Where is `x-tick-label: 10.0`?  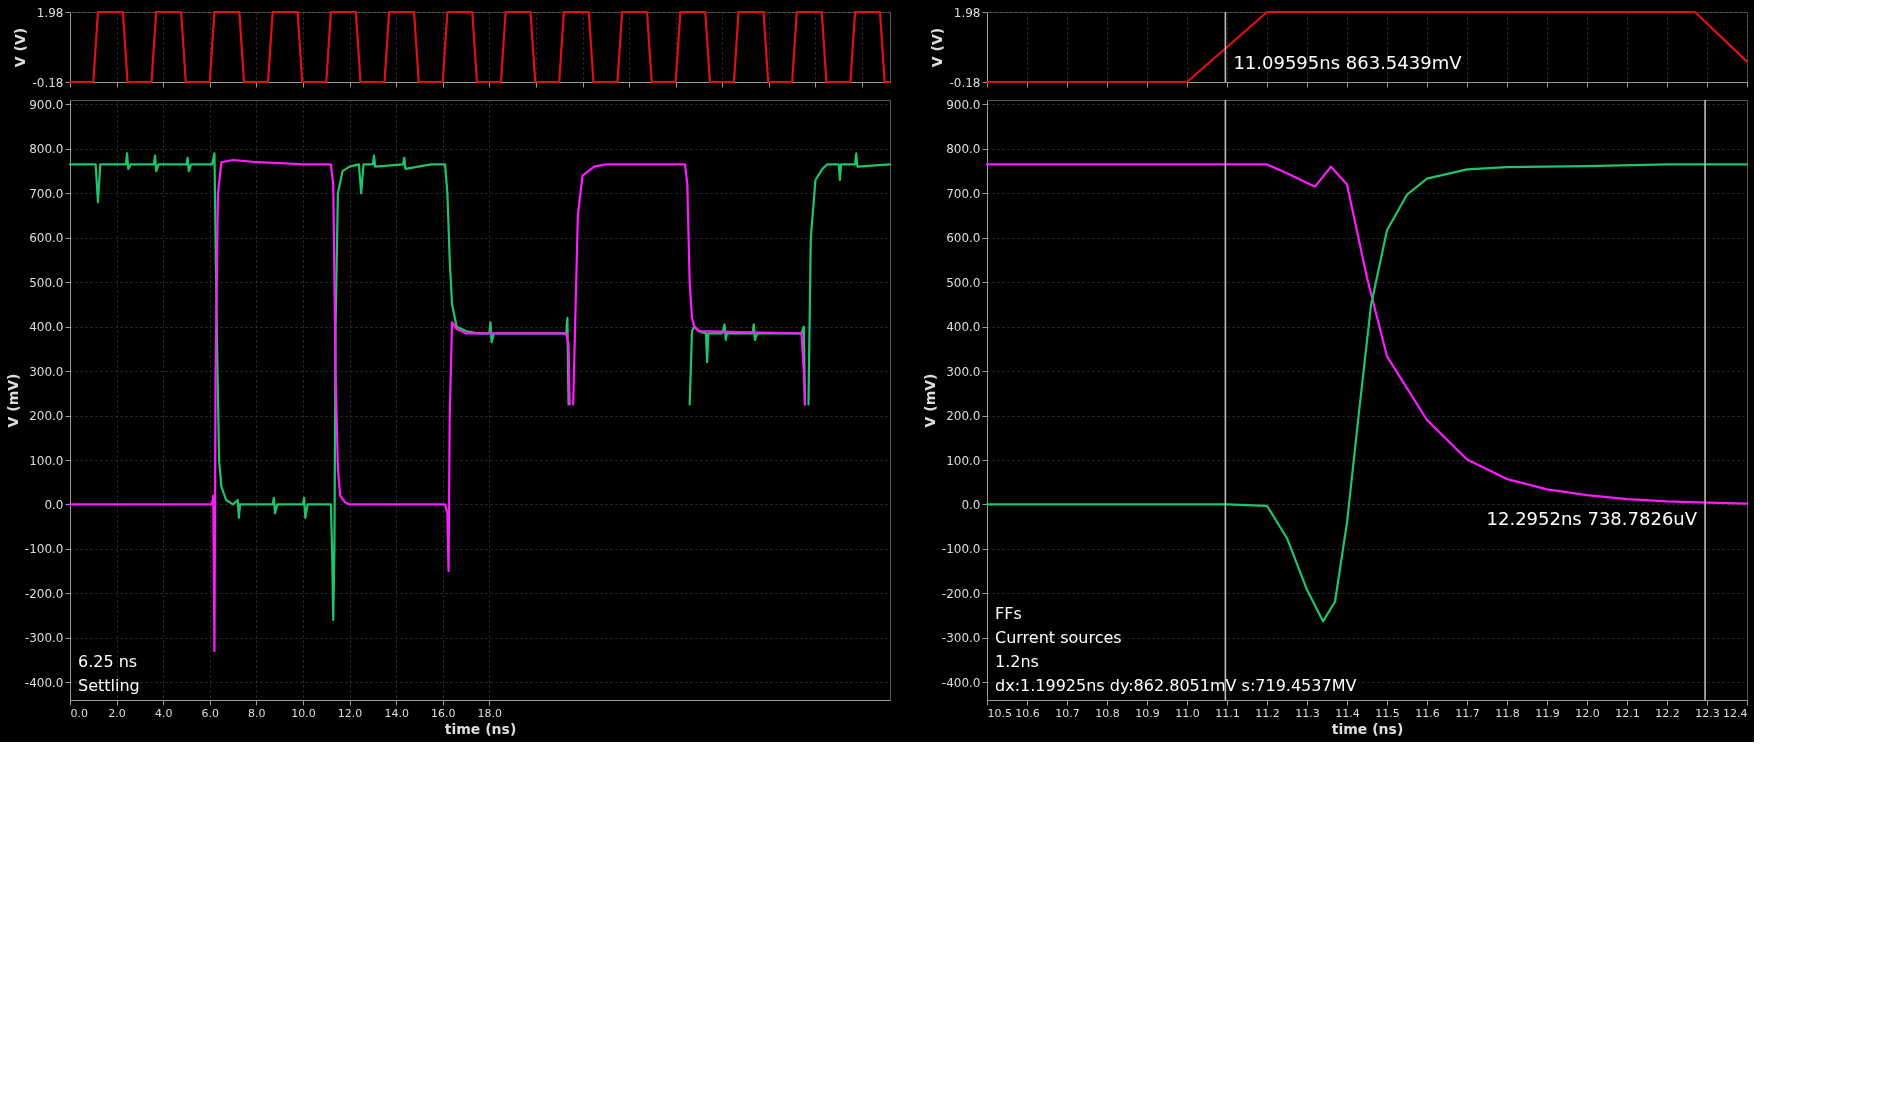
x-tick-label: 10.0 is located at coordinates (303, 713).